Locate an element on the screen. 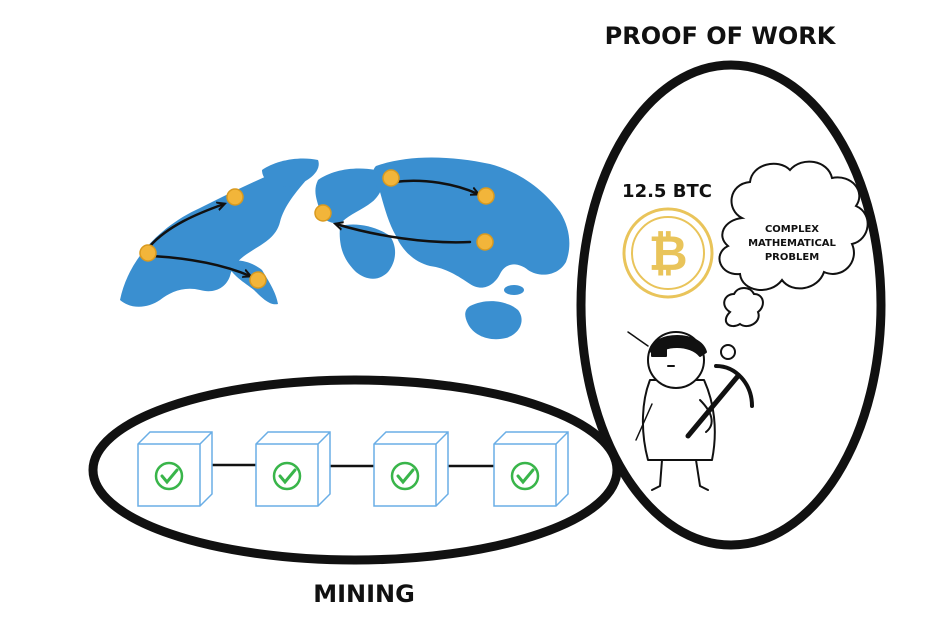 This screenshot has height=619, width=943. cloud-line-3: PROBLEM is located at coordinates (792, 257).